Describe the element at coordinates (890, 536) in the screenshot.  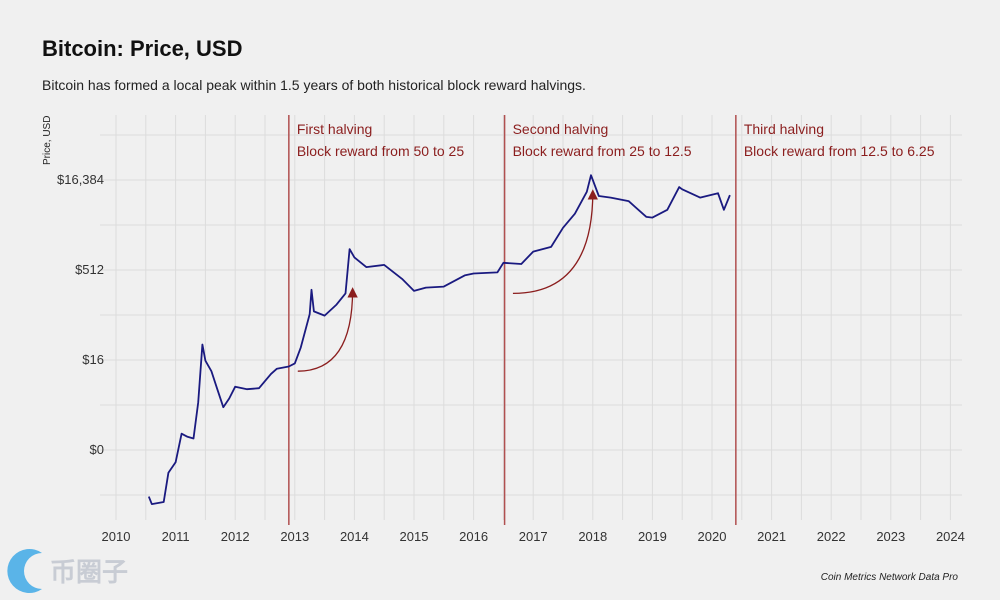
I see `x-tick-label: 2023` at that location.